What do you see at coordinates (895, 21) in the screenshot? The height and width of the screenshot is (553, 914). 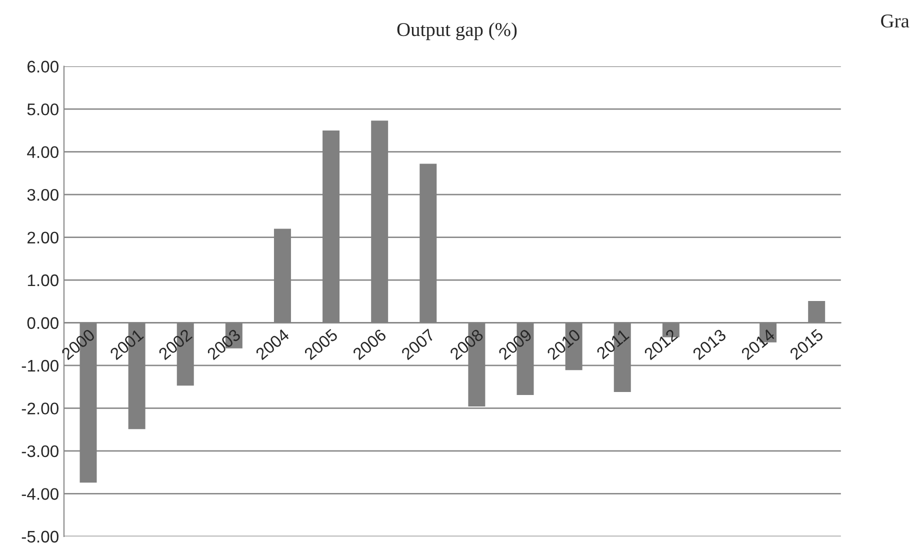 I see `text: Gra` at bounding box center [895, 21].